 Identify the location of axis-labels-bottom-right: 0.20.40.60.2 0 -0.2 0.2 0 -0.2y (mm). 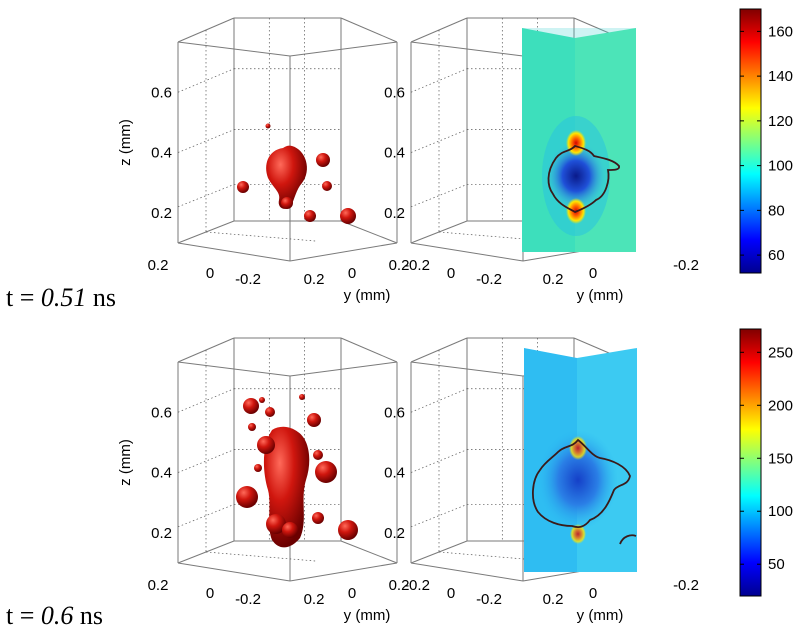
(541, 514).